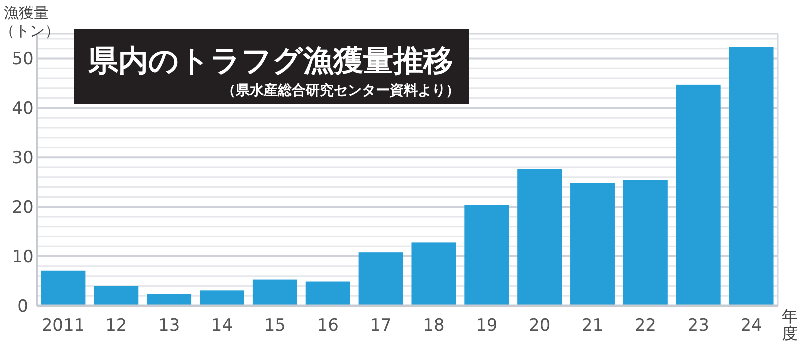  Describe the element at coordinates (381, 326) in the screenshot. I see `x-tick-label: 17` at that location.